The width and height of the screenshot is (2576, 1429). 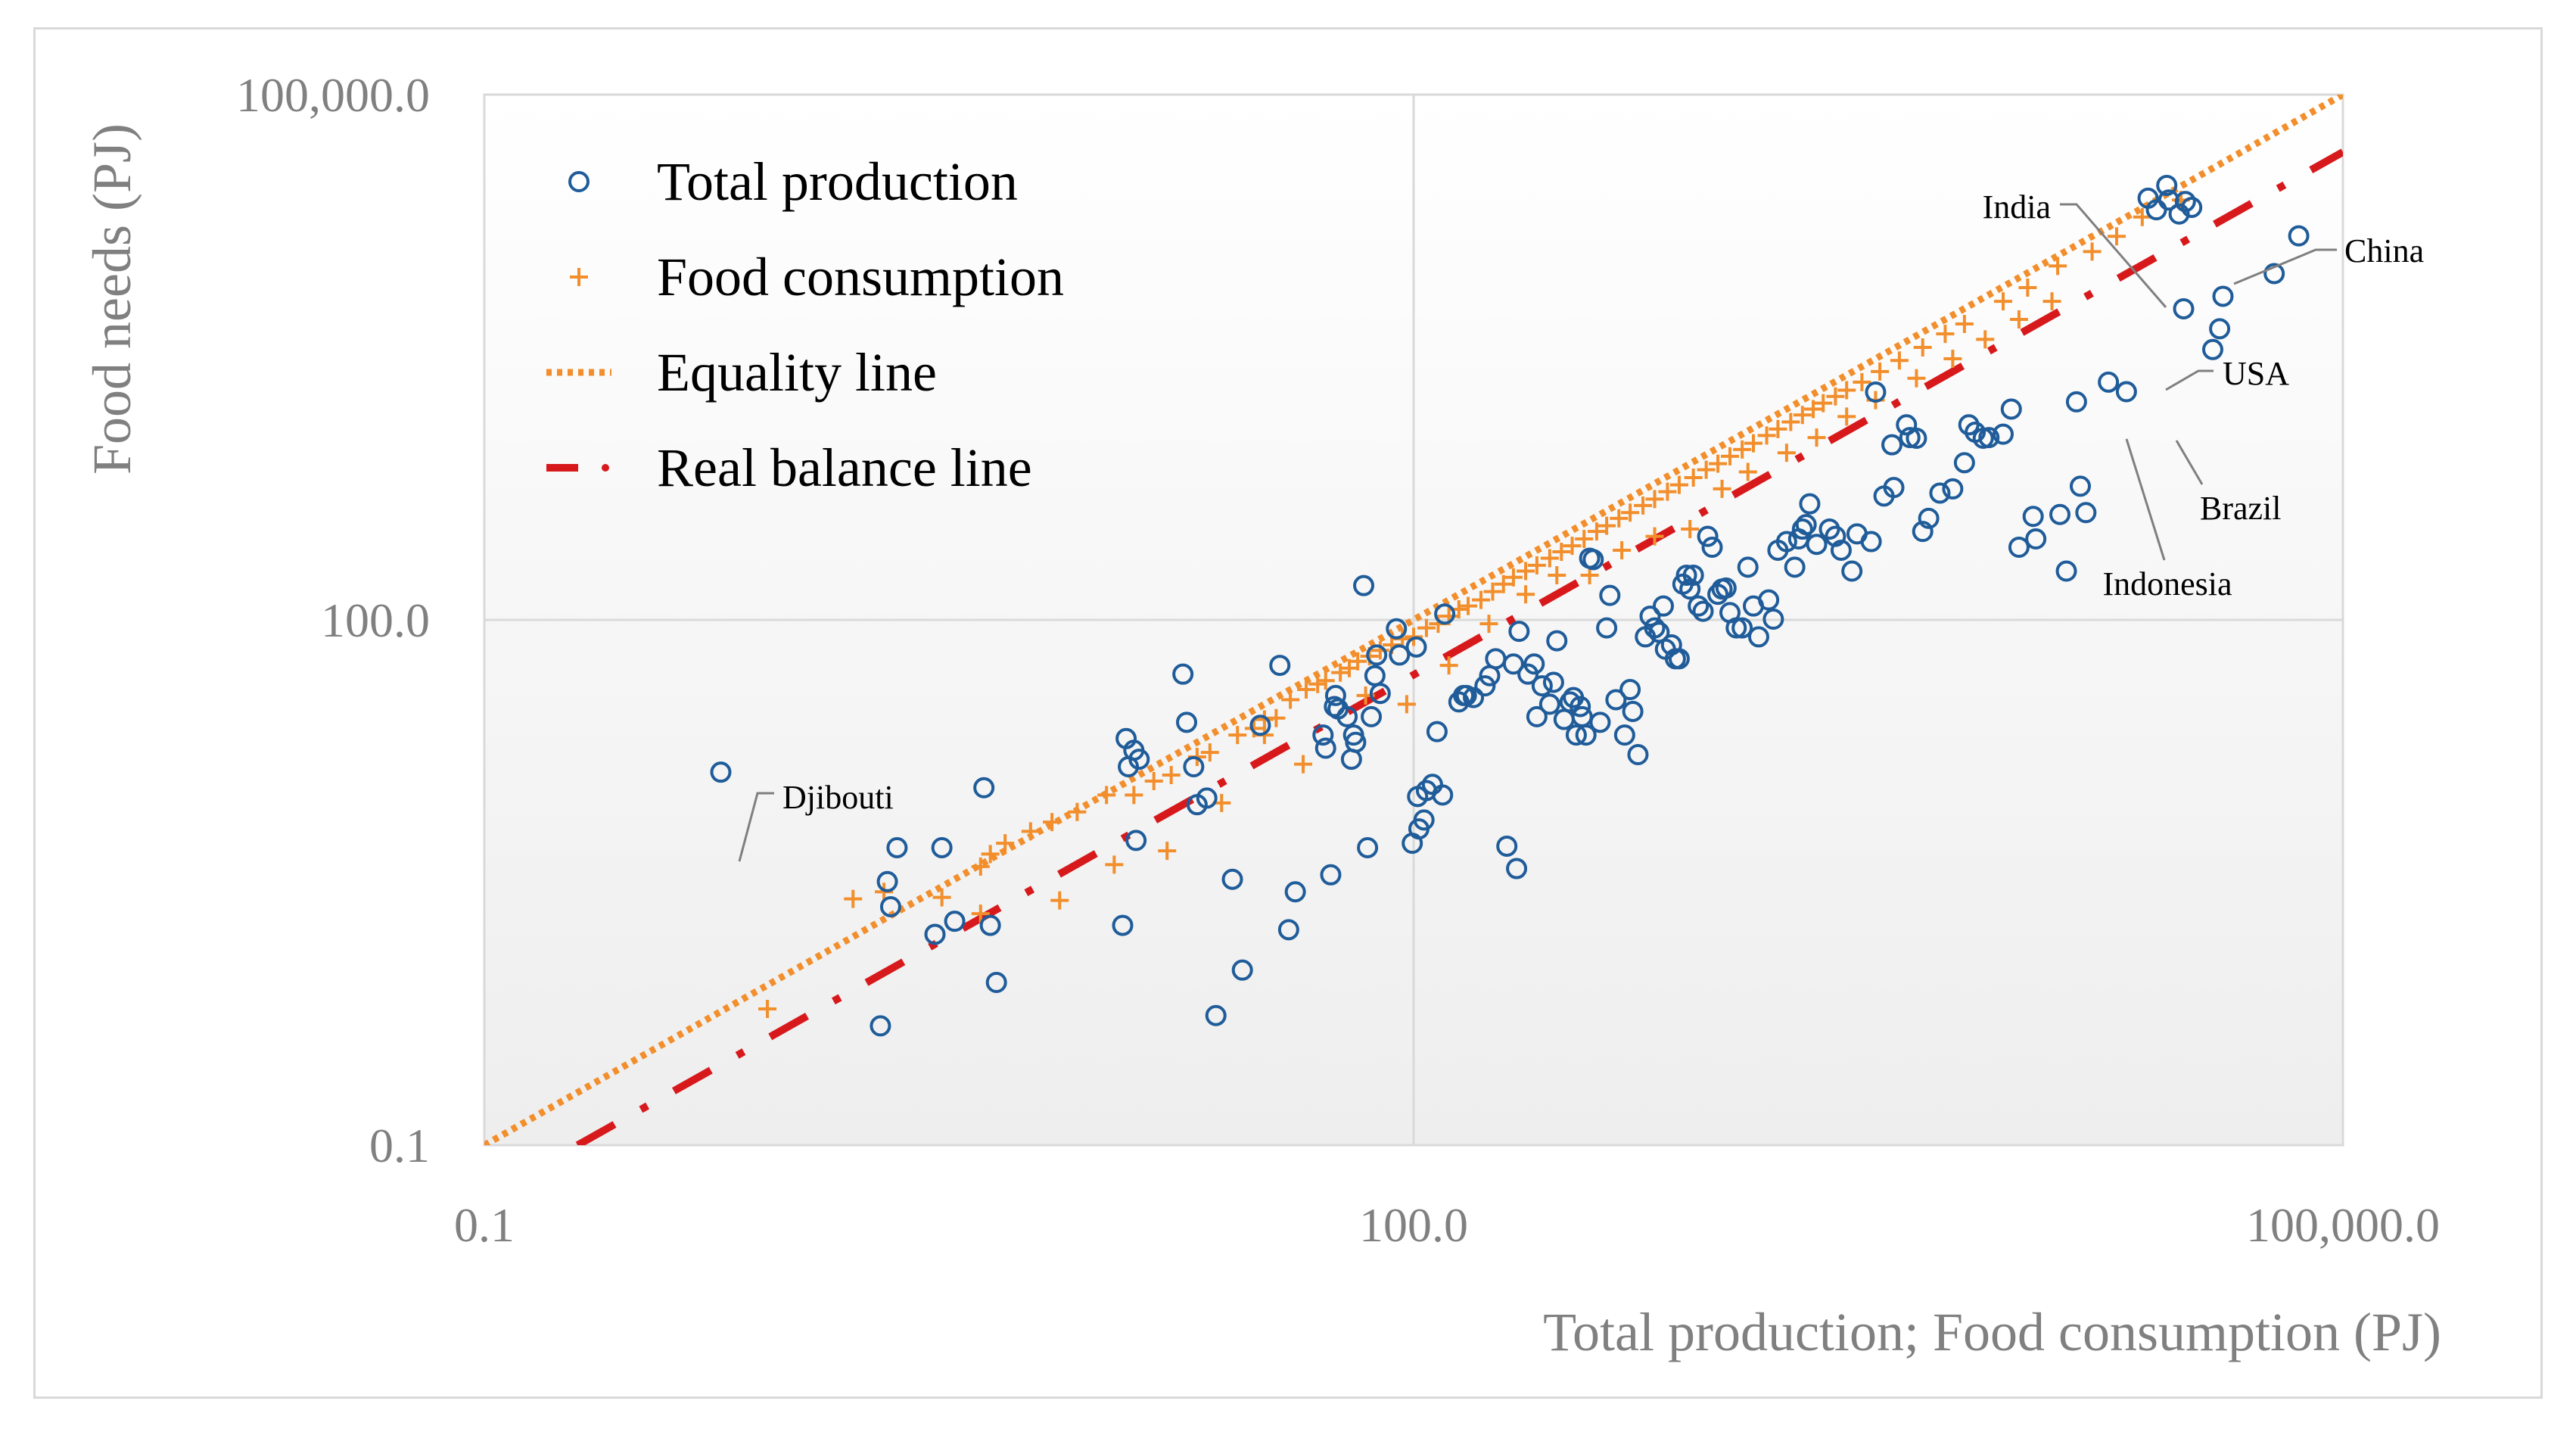 I want to click on legend-label: Equality line, so click(x=797, y=372).